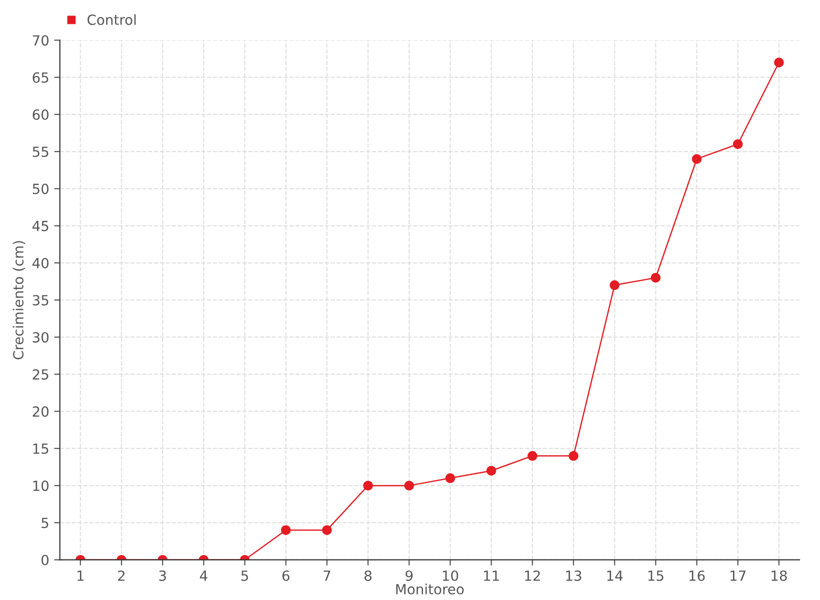  What do you see at coordinates (112, 20) in the screenshot?
I see `legend-label: Control` at bounding box center [112, 20].